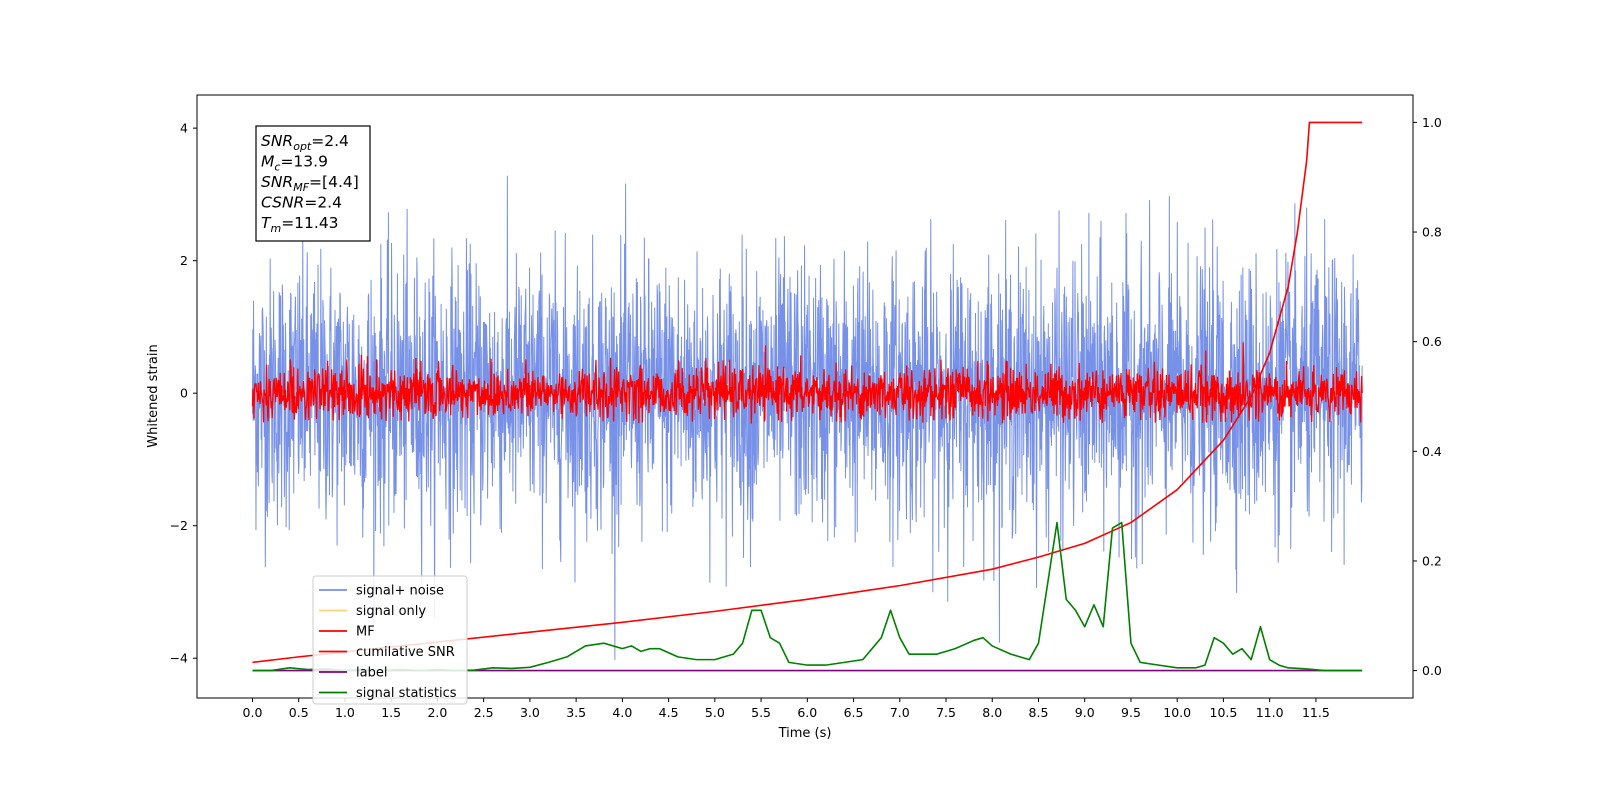 This screenshot has height=800, width=1600. Describe the element at coordinates (371, 673) in the screenshot. I see `legend-label: label` at that location.